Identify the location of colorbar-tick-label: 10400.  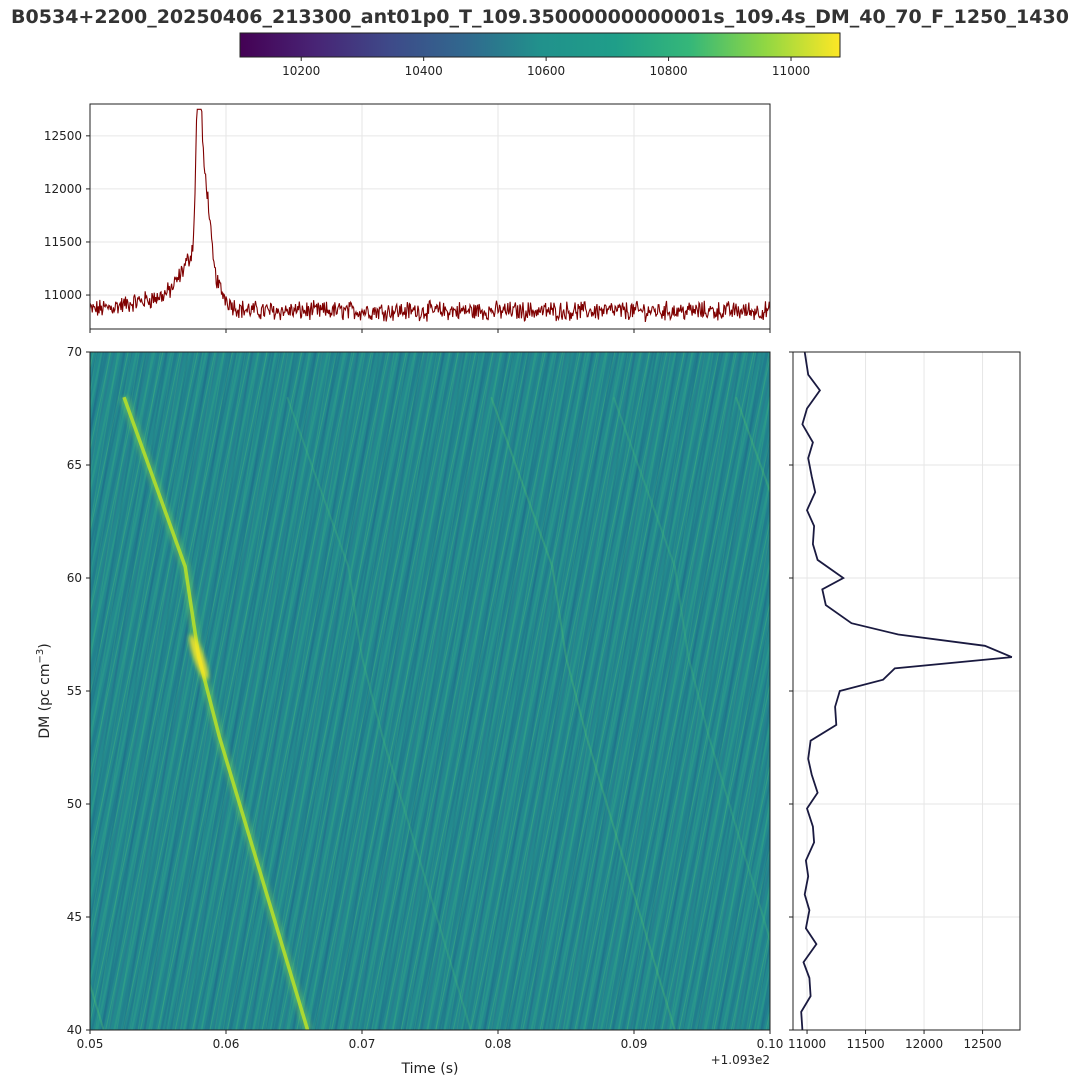
(424, 71).